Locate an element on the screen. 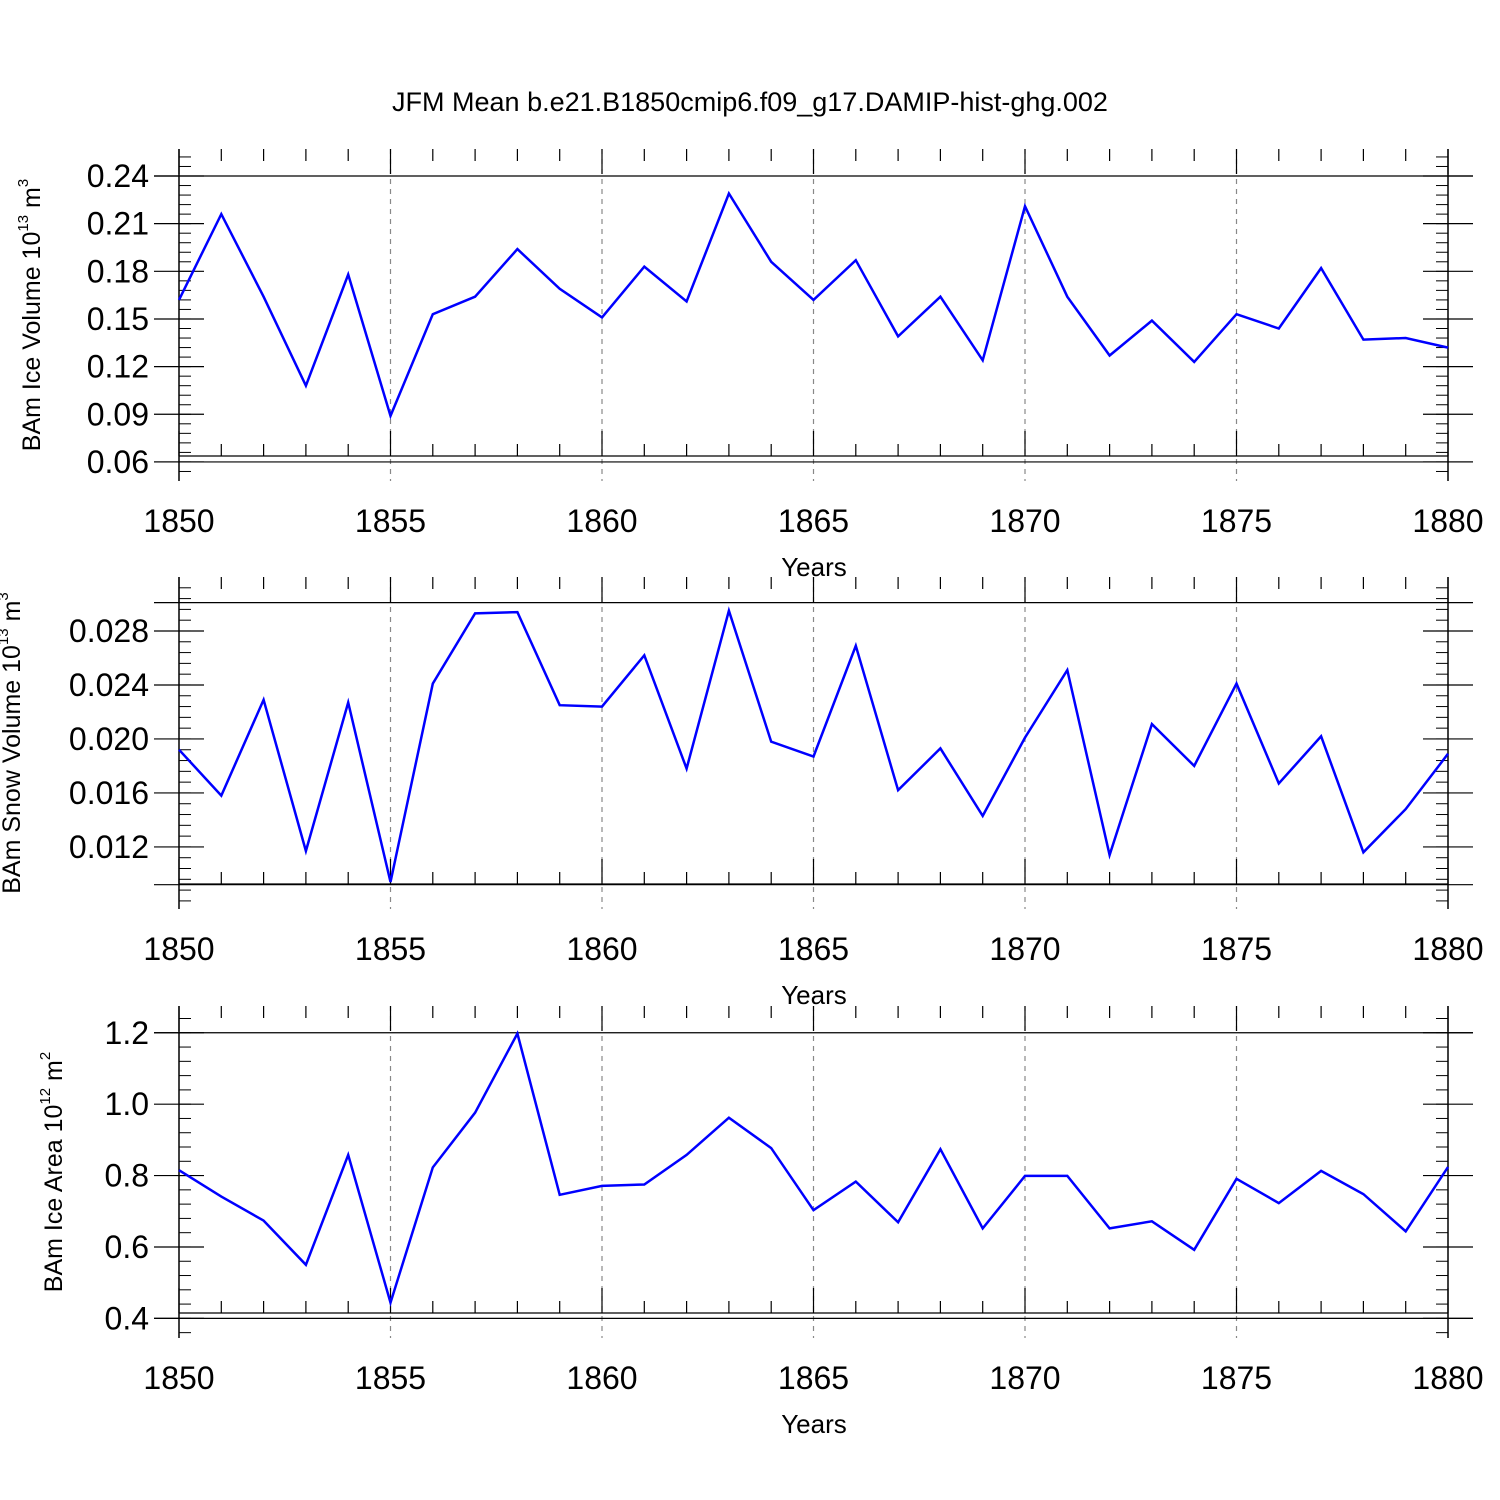  y-tick-label: 0.020 is located at coordinates (109, 739).